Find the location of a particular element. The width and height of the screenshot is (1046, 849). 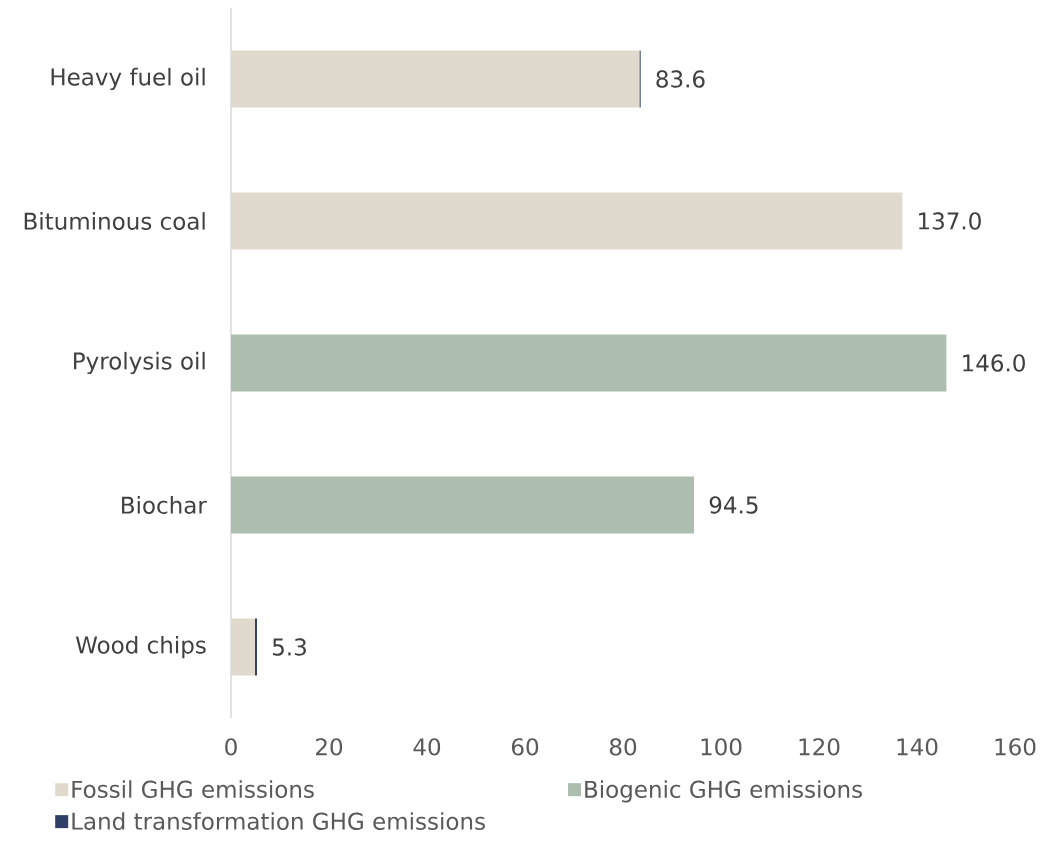

x-tick-label: 120 is located at coordinates (819, 747).